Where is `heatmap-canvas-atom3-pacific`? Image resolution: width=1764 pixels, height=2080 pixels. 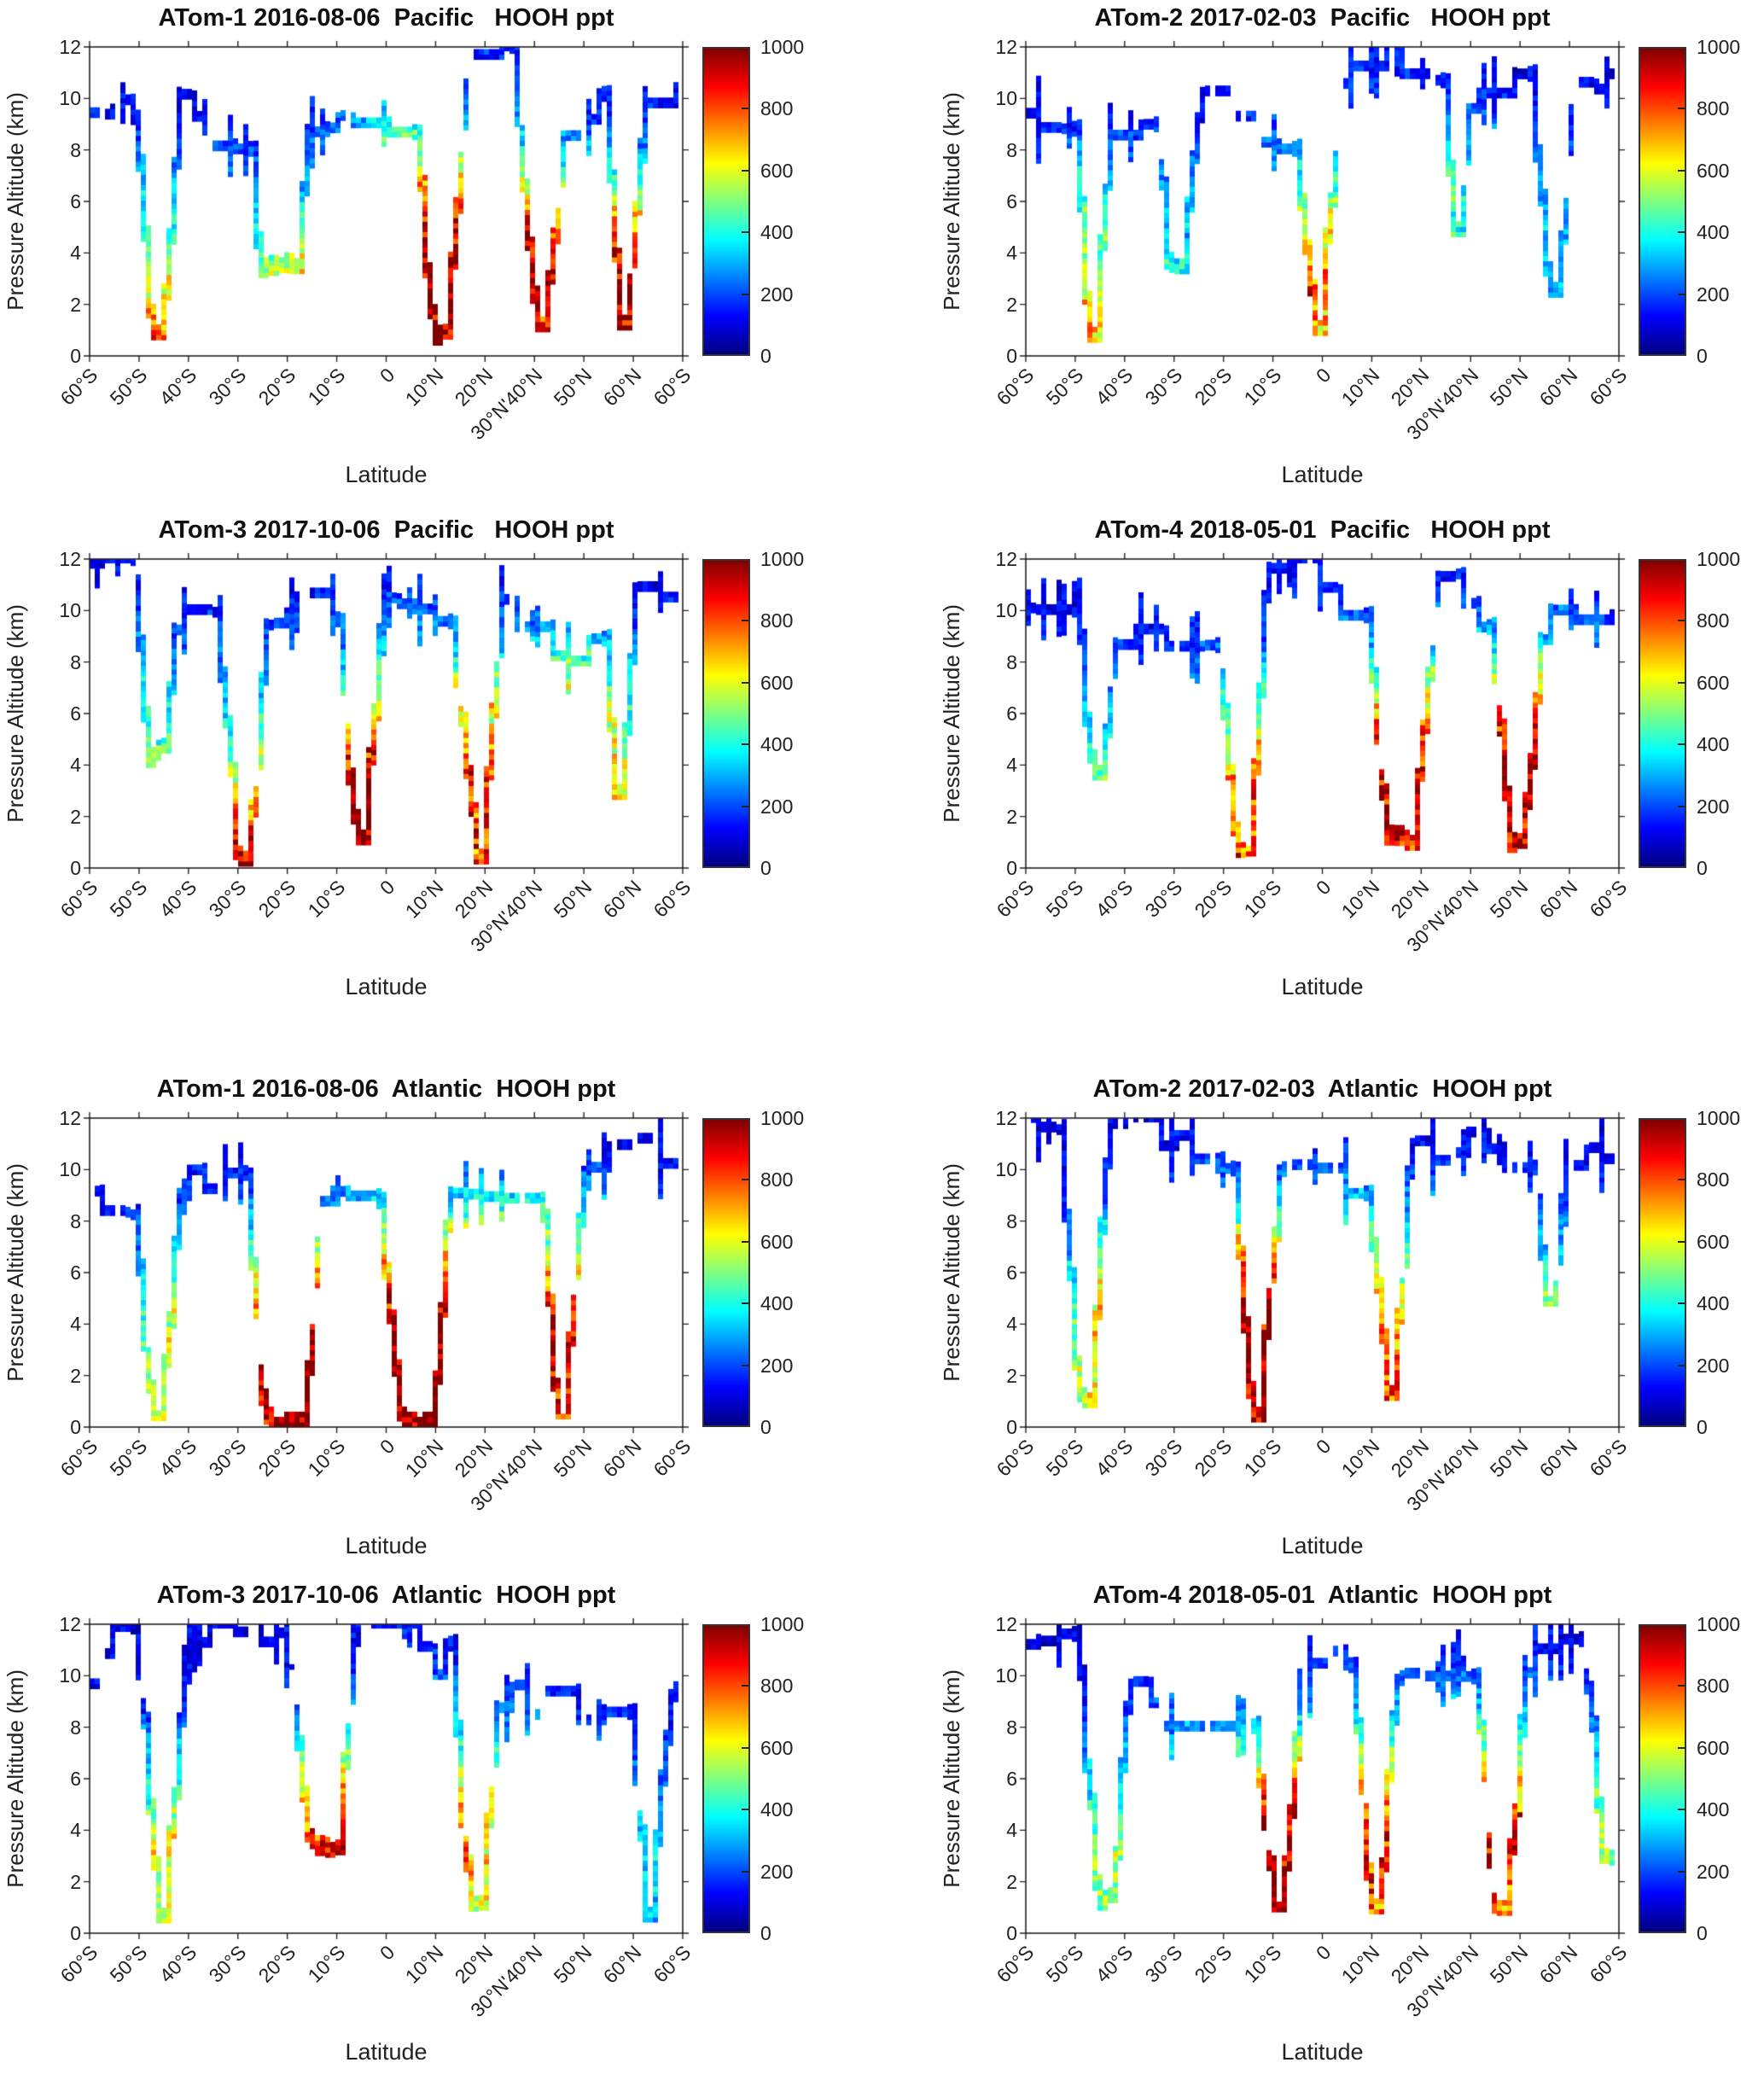 heatmap-canvas-atom3-pacific is located at coordinates (390, 713).